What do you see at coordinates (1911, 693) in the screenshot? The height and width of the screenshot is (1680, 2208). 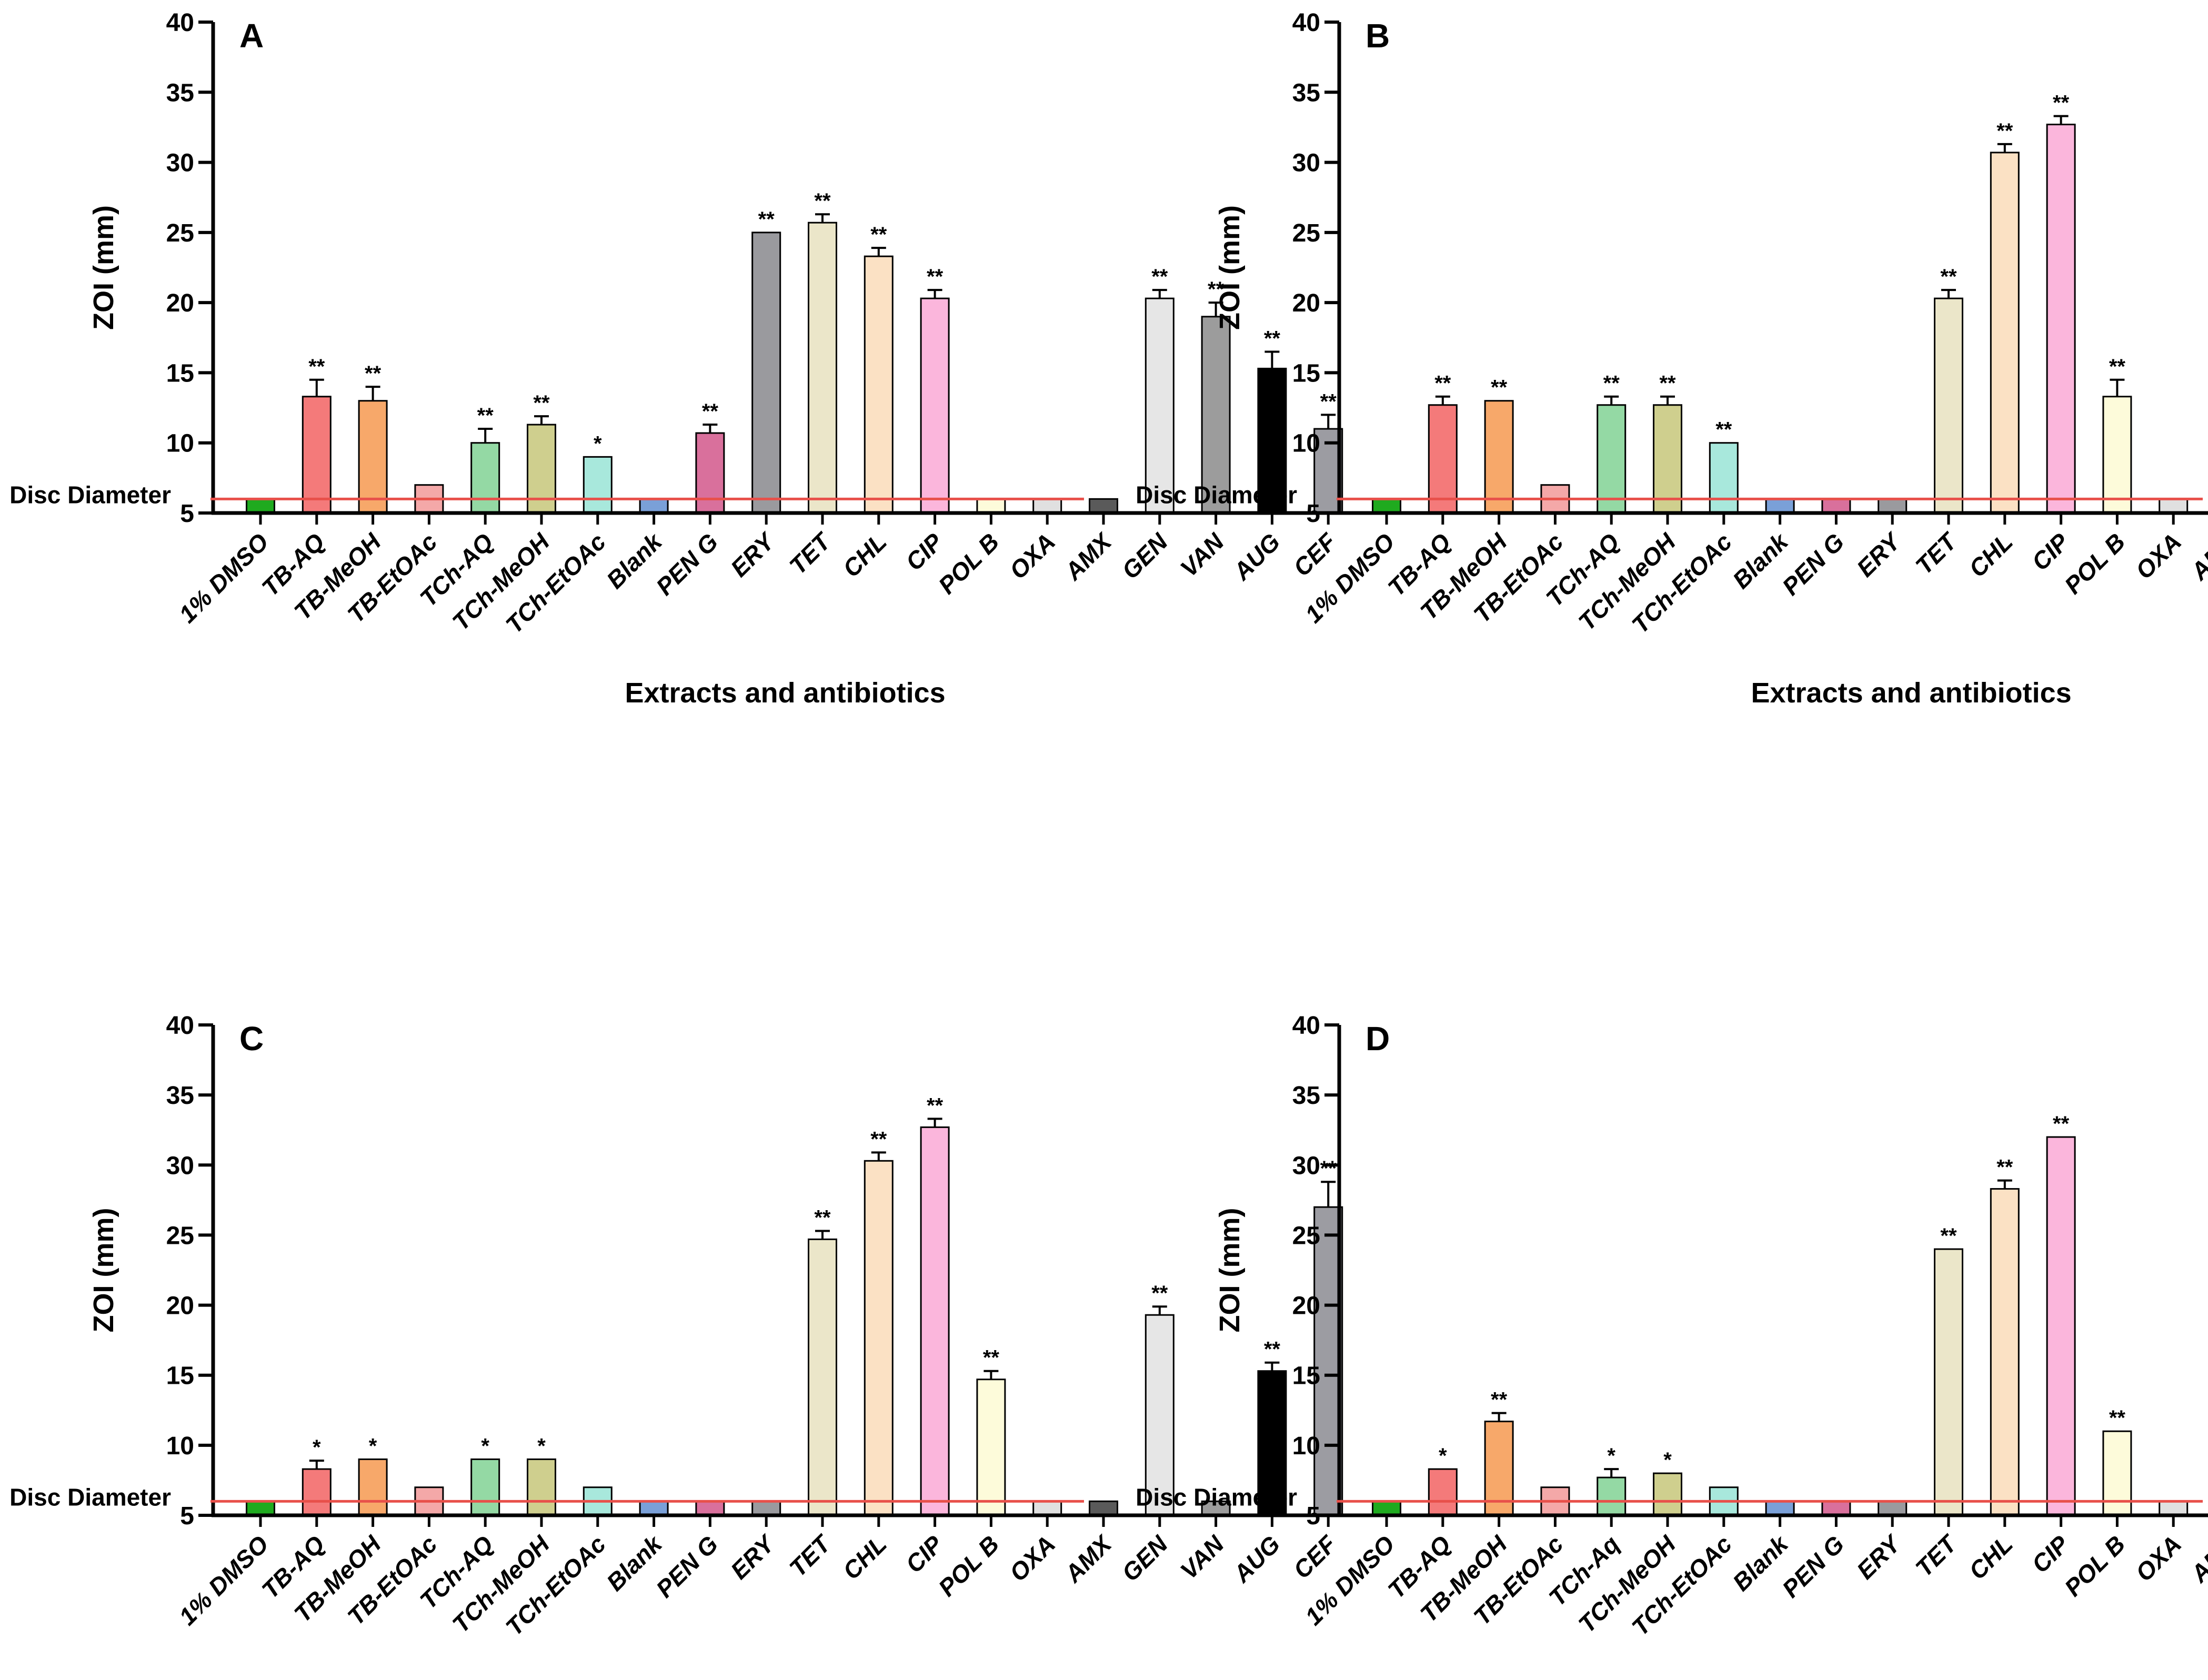 I see `x-axis-title: Extracts and antibiotics` at bounding box center [1911, 693].